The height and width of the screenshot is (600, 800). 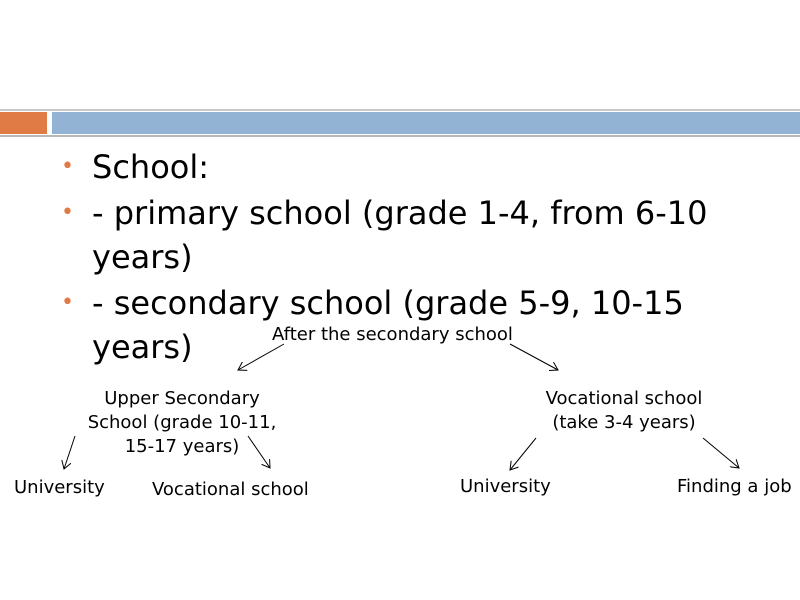 I want to click on upper-secondary-line-3: 15-17 years), so click(x=182, y=446).